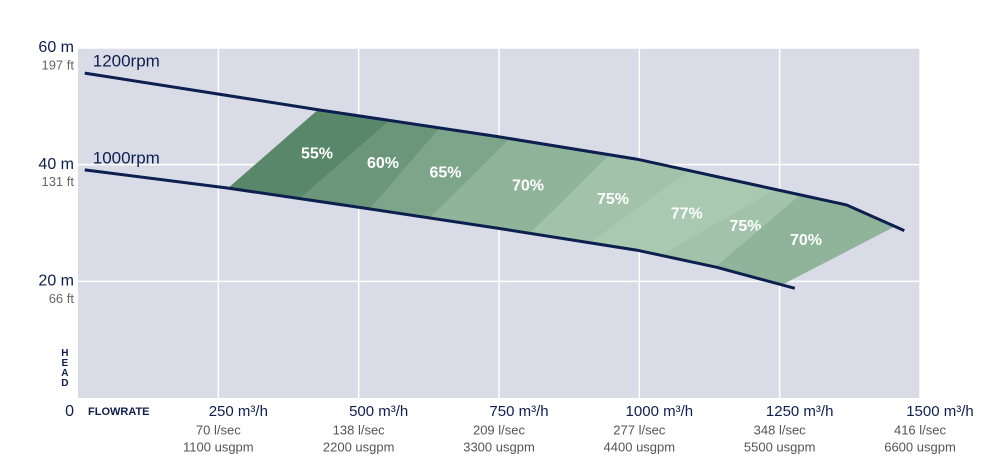 The height and width of the screenshot is (474, 1000). What do you see at coordinates (317, 153) in the screenshot?
I see `efficiency-label: 55%` at bounding box center [317, 153].